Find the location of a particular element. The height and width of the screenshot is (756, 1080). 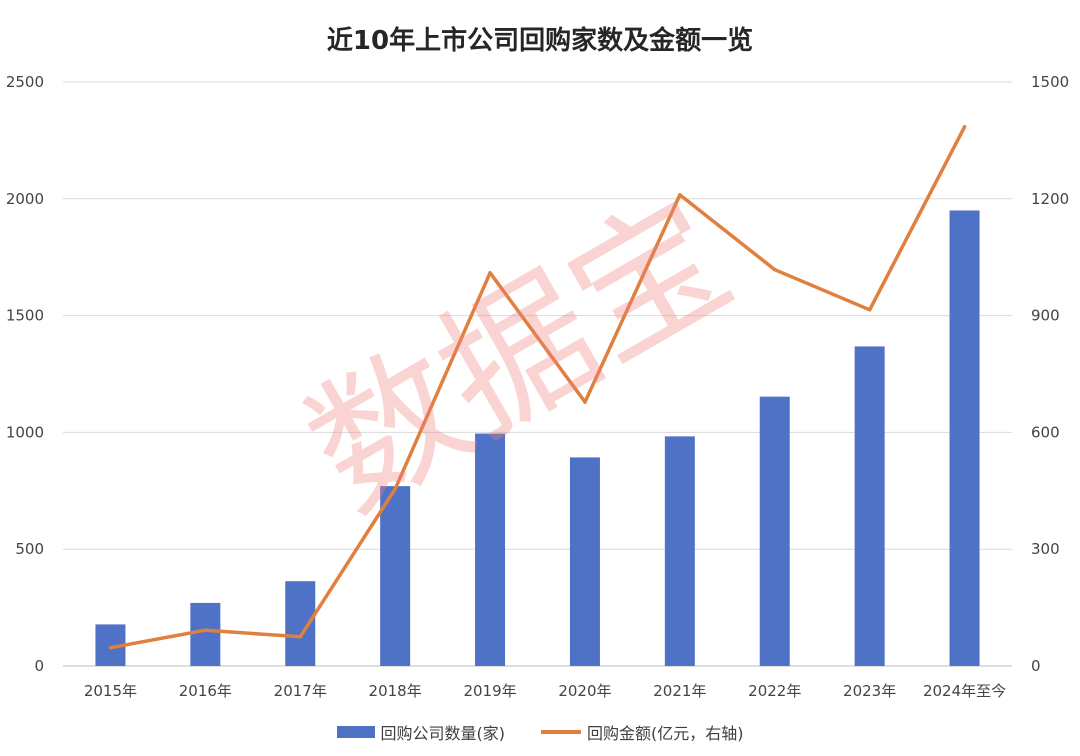

left-tick-label: 2000 is located at coordinates (25, 199).